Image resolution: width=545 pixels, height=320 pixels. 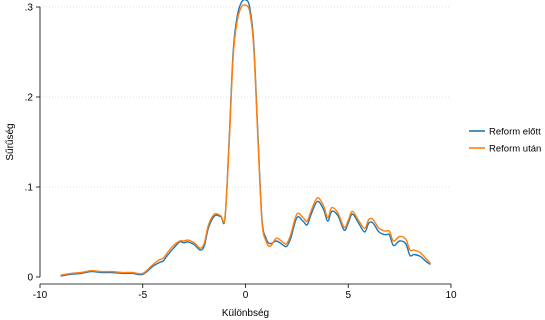 I want to click on y-tick-label-1: .1, so click(x=29, y=188).